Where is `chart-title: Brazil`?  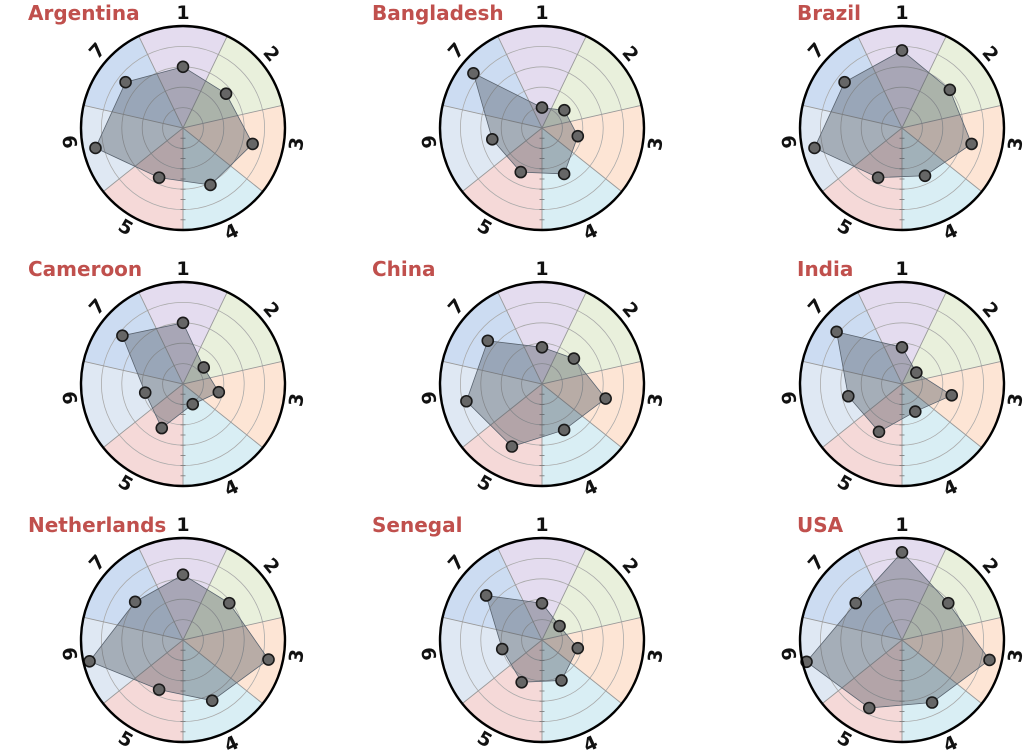 chart-title: Brazil is located at coordinates (829, 13).